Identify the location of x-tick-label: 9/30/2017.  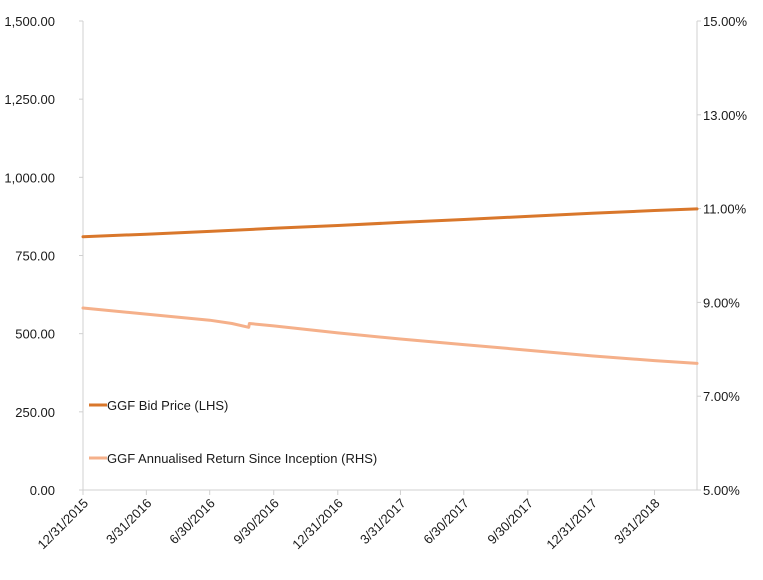
(510, 522).